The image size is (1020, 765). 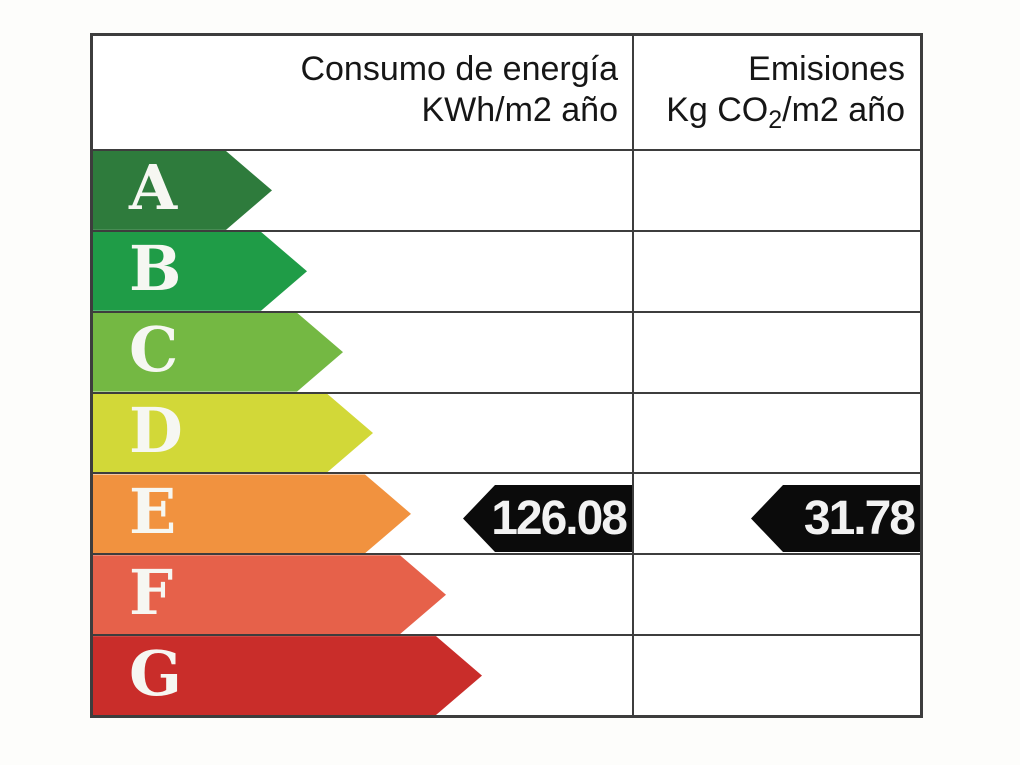 I want to click on column-divider, so click(x=633, y=375).